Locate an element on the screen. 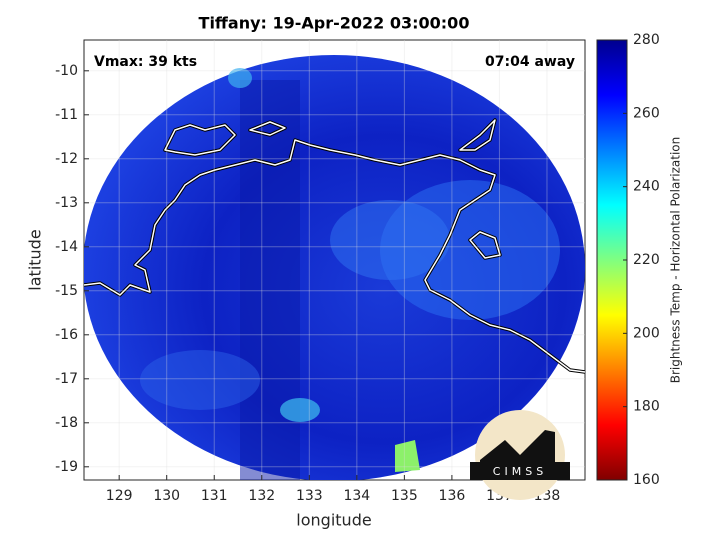 The height and width of the screenshot is (544, 720). logo-bar is located at coordinates (520, 471).